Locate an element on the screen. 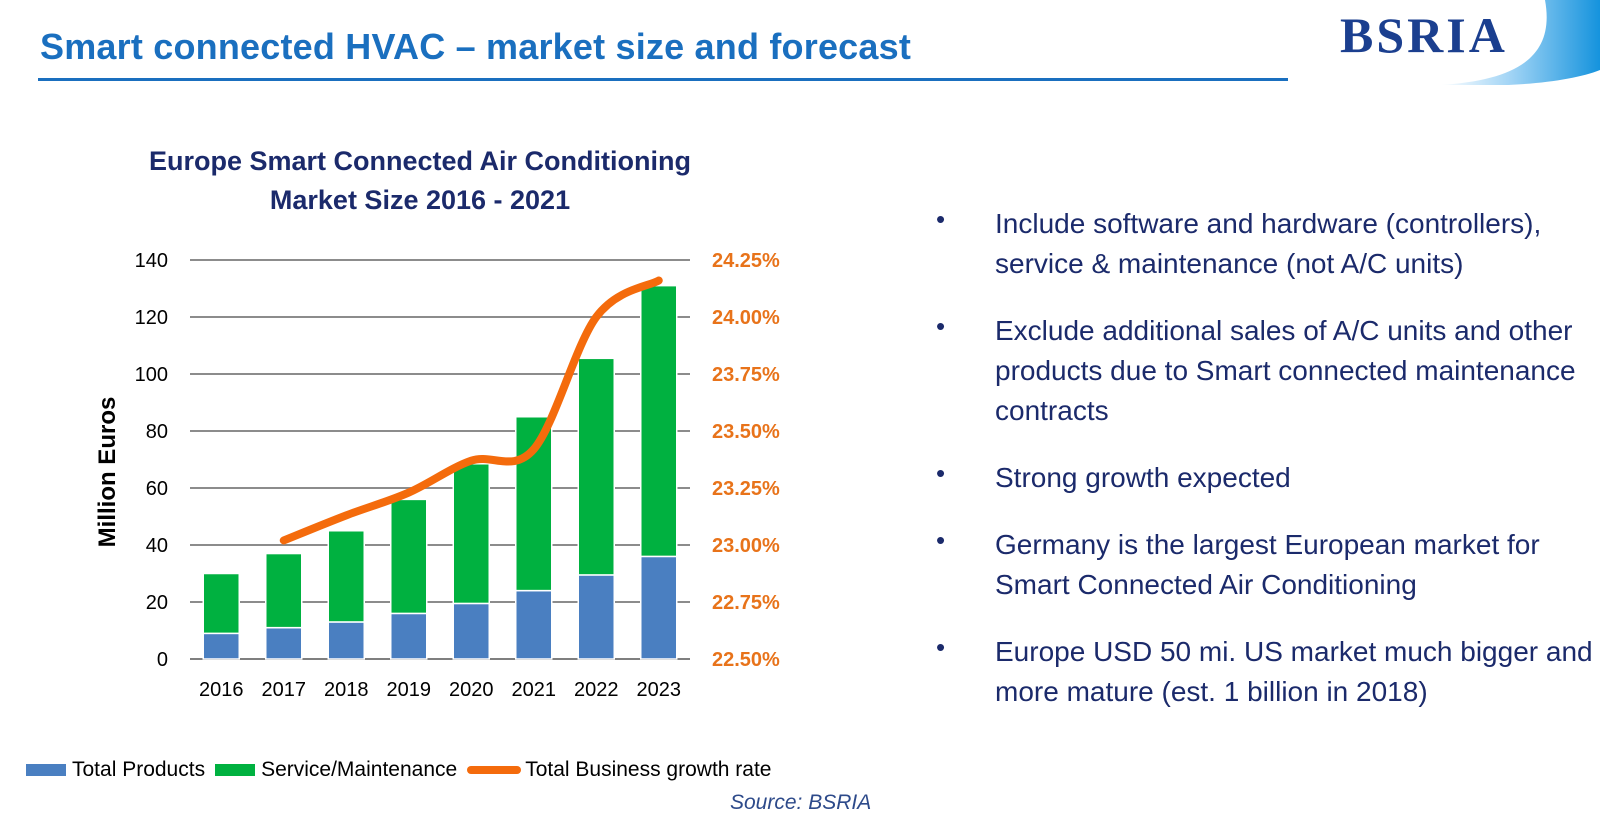  legend-label-service-maintenance: Service/Maintenance is located at coordinates (359, 769).